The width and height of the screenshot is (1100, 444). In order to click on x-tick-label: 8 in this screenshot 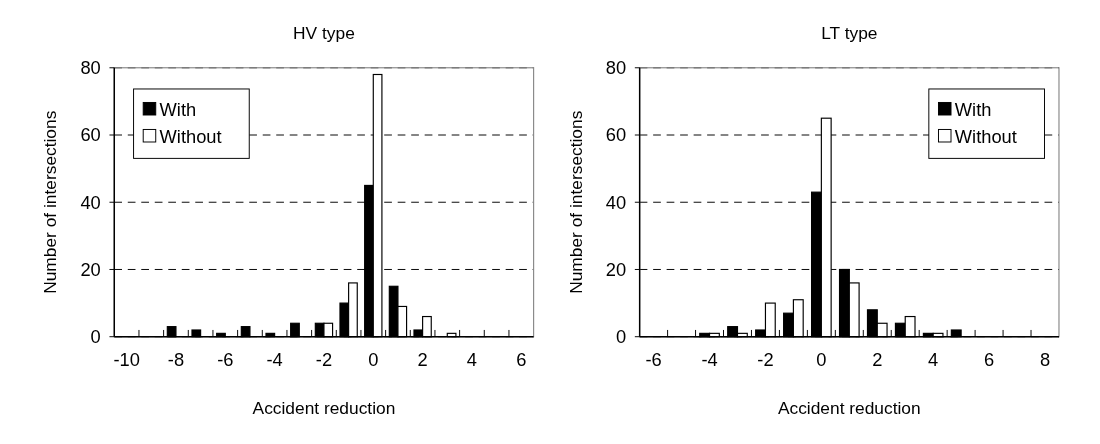, I will do `click(1045, 359)`.